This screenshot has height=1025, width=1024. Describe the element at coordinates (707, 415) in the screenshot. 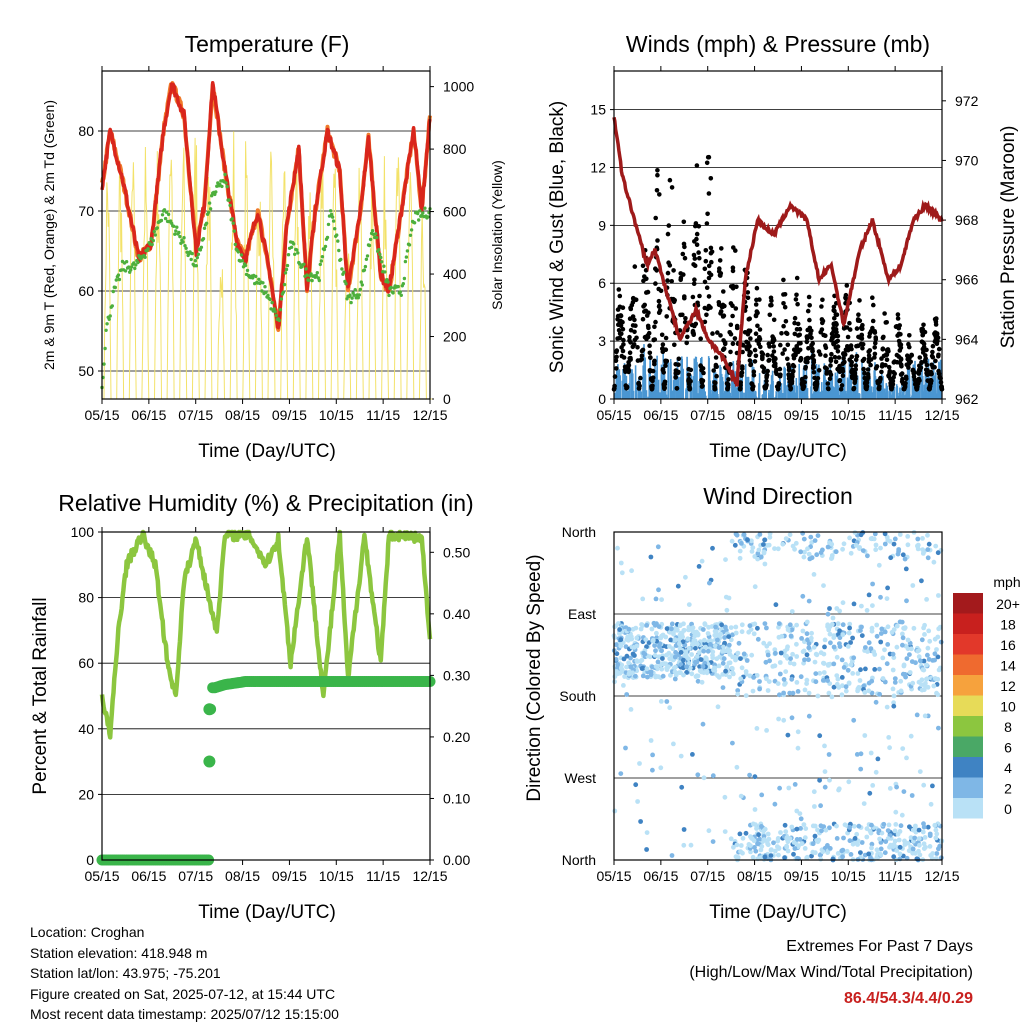

I see `winds-x-tick-label: 07/15` at that location.